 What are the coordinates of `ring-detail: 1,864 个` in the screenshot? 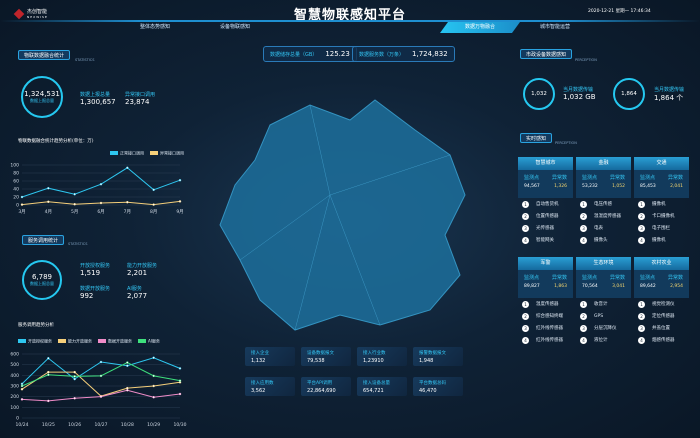 It's located at (669, 98).